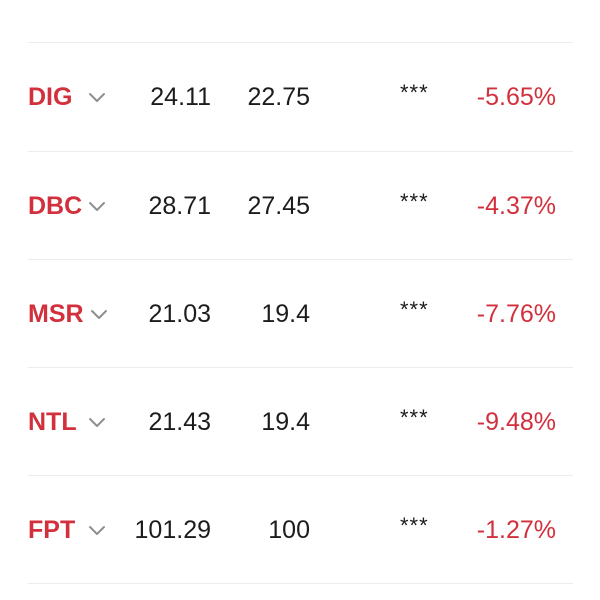 Image resolution: width=600 pixels, height=600 pixels. What do you see at coordinates (52, 530) in the screenshot?
I see `stock-symbol: FPT` at bounding box center [52, 530].